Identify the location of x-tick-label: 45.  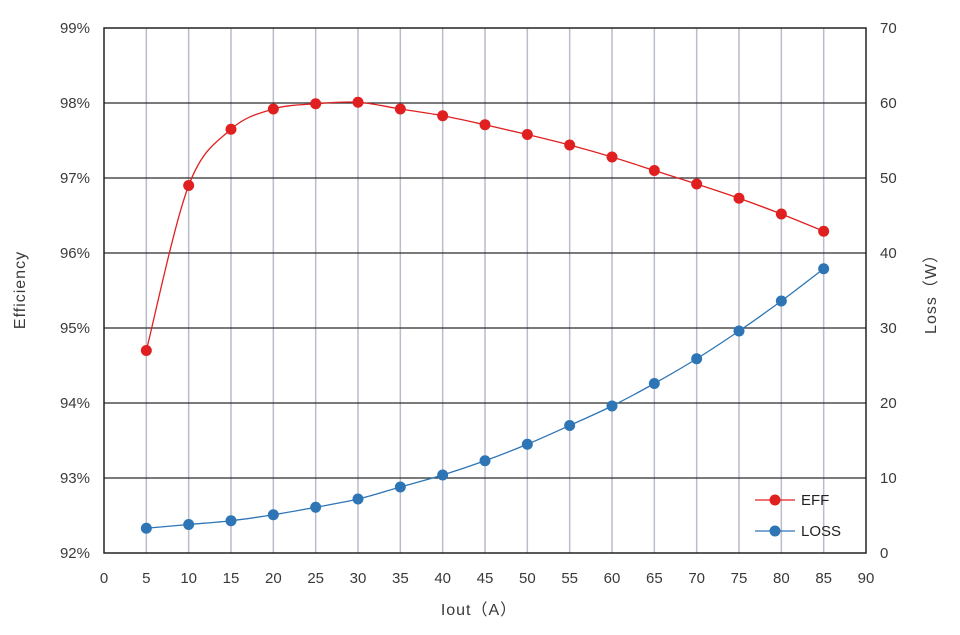
(485, 578).